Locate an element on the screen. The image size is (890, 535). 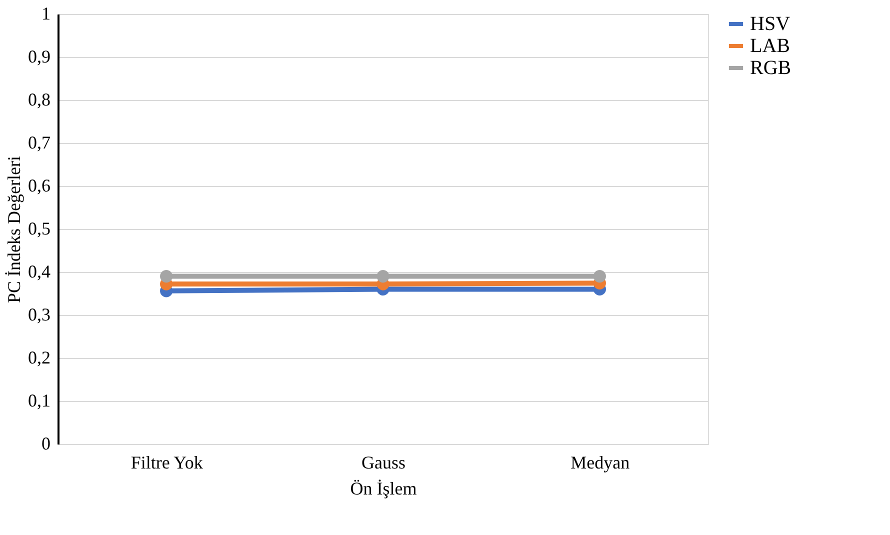
y-tick-label: 0,9 is located at coordinates (39, 56).